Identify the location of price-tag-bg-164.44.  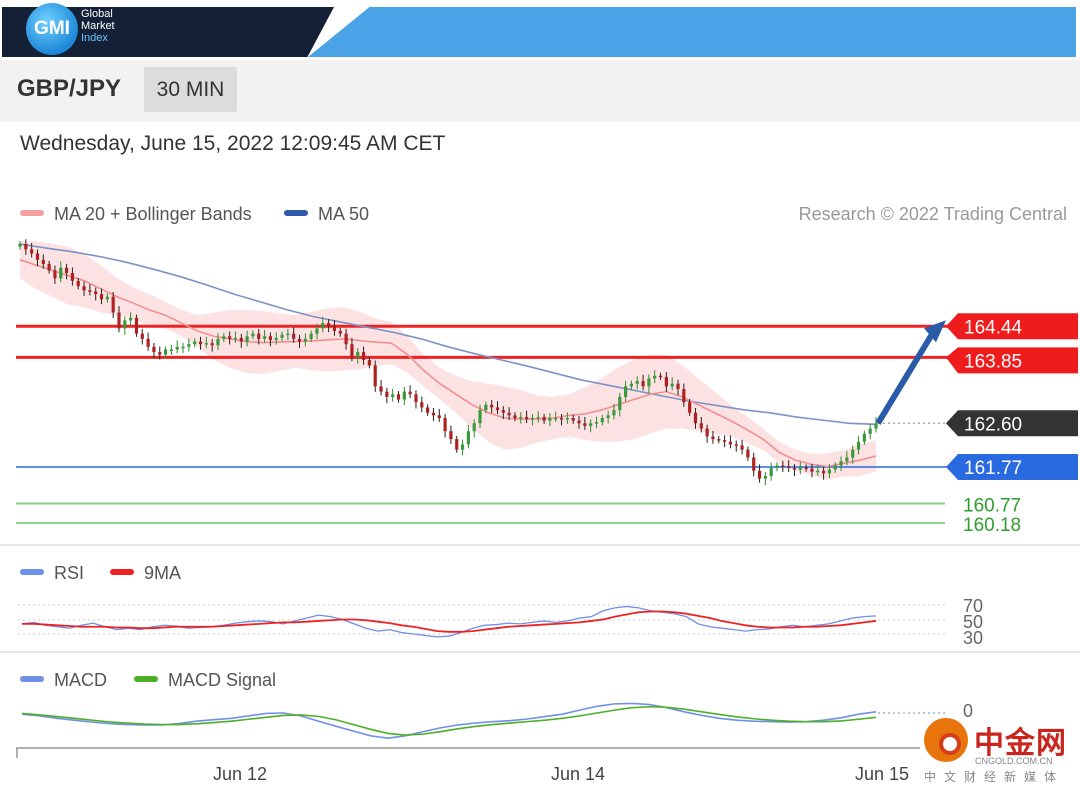
(1012, 326).